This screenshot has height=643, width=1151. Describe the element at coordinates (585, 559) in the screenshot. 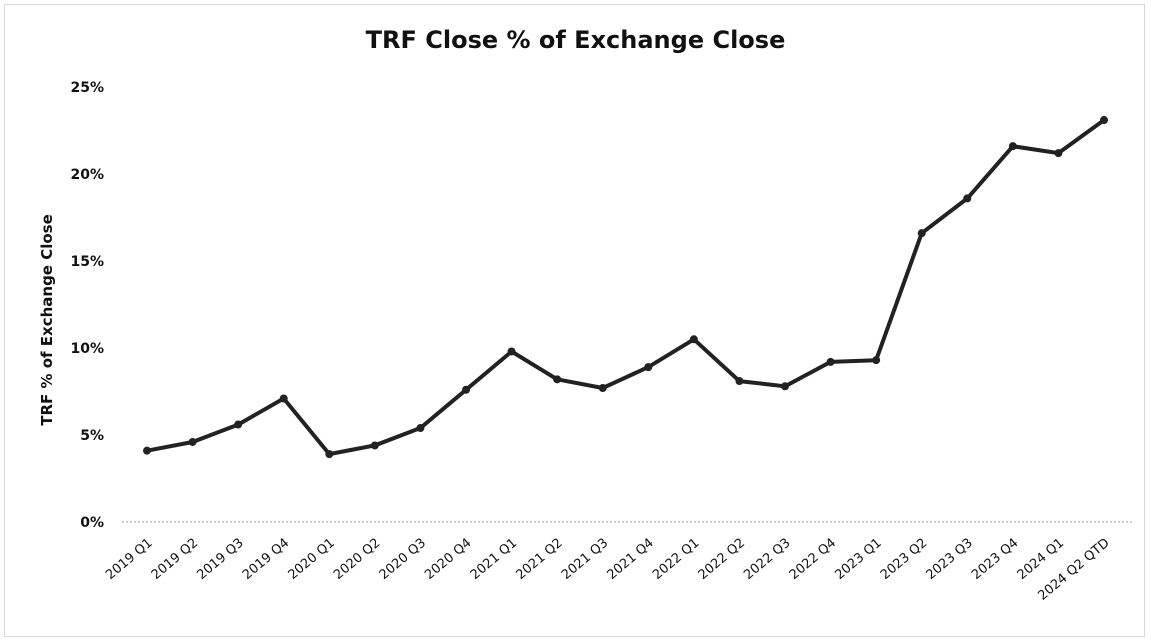

I see `x-tick-label: 2021 Q3` at that location.